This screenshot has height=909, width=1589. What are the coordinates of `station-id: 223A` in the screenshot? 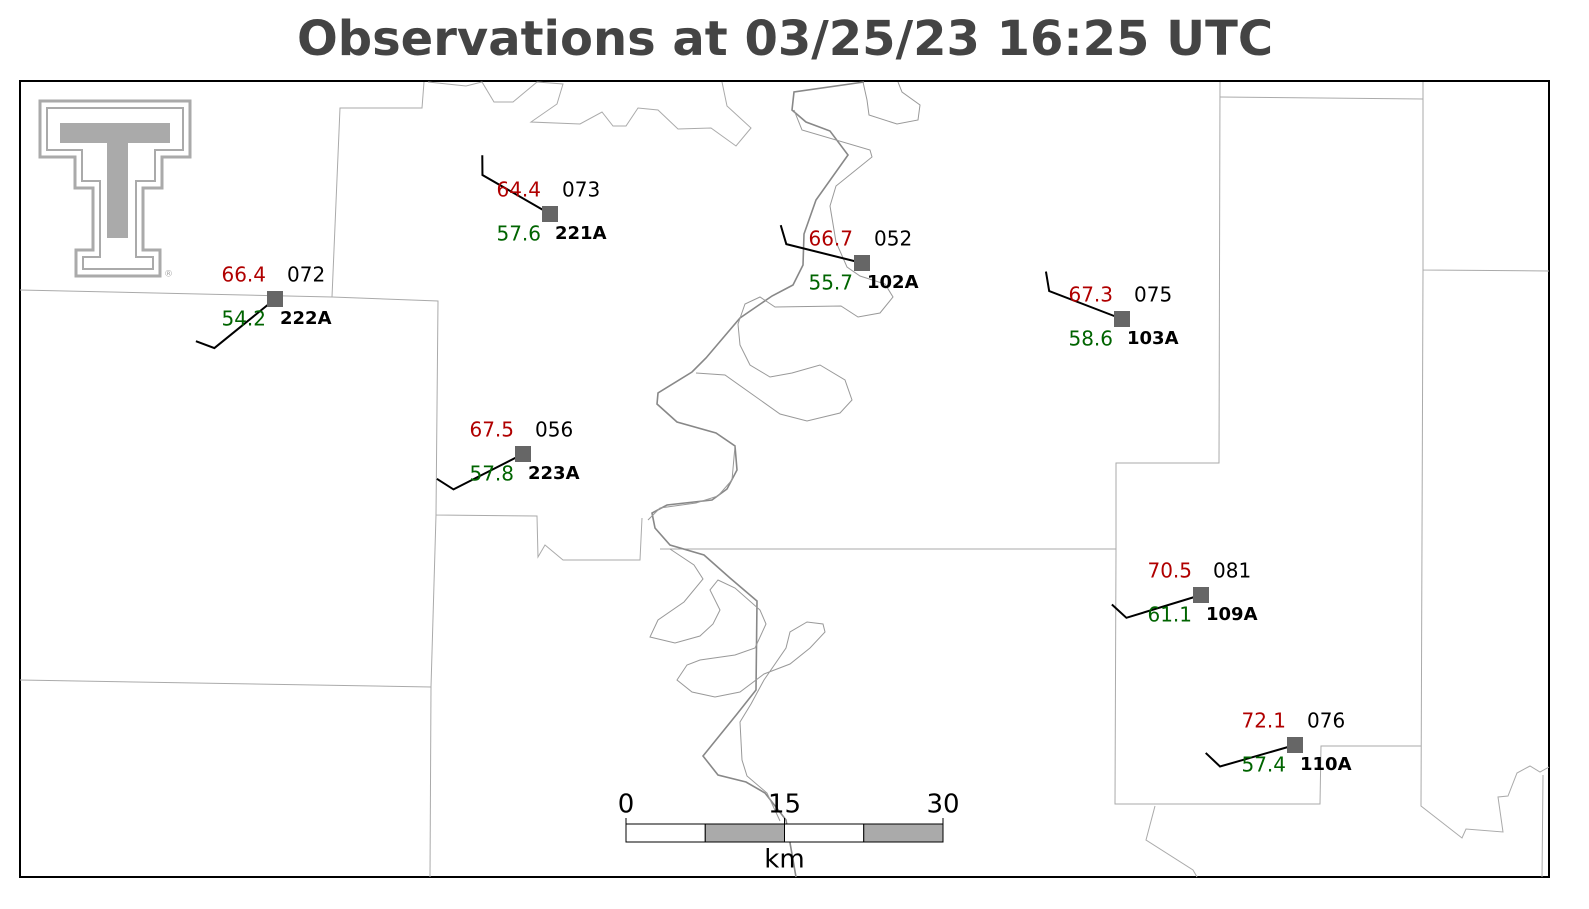 It's located at (554, 473).